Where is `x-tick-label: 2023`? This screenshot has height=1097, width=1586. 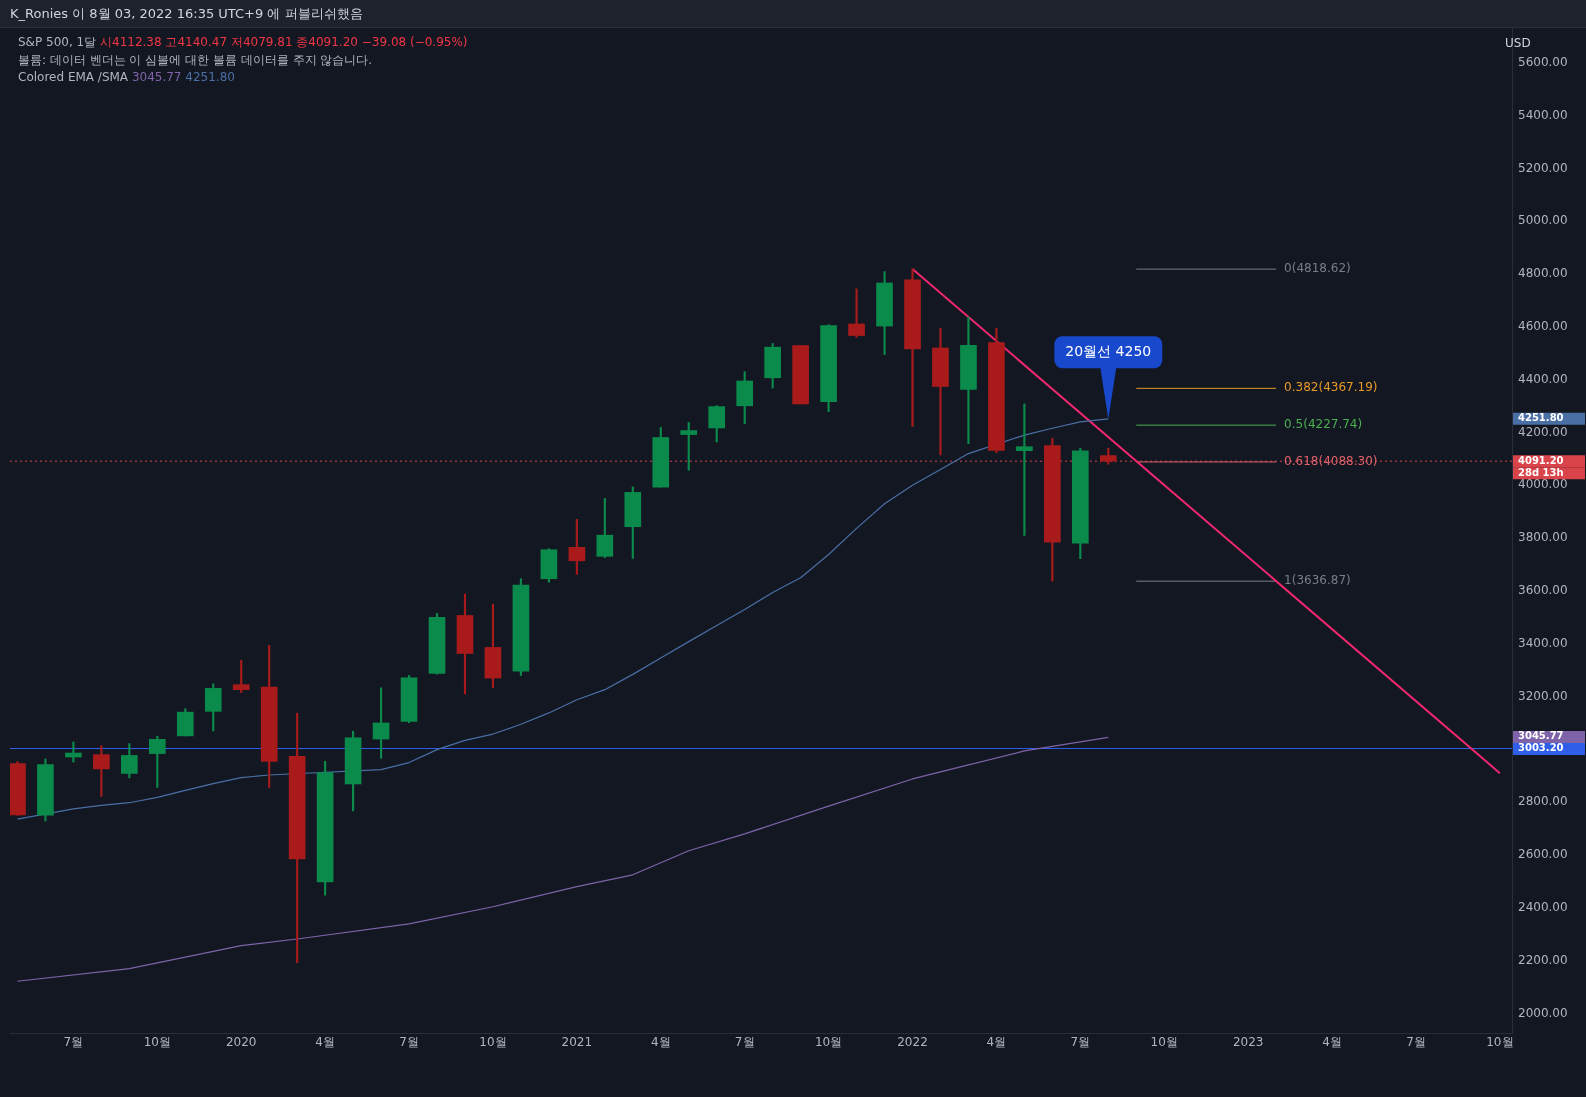 x-tick-label: 2023 is located at coordinates (1248, 1042).